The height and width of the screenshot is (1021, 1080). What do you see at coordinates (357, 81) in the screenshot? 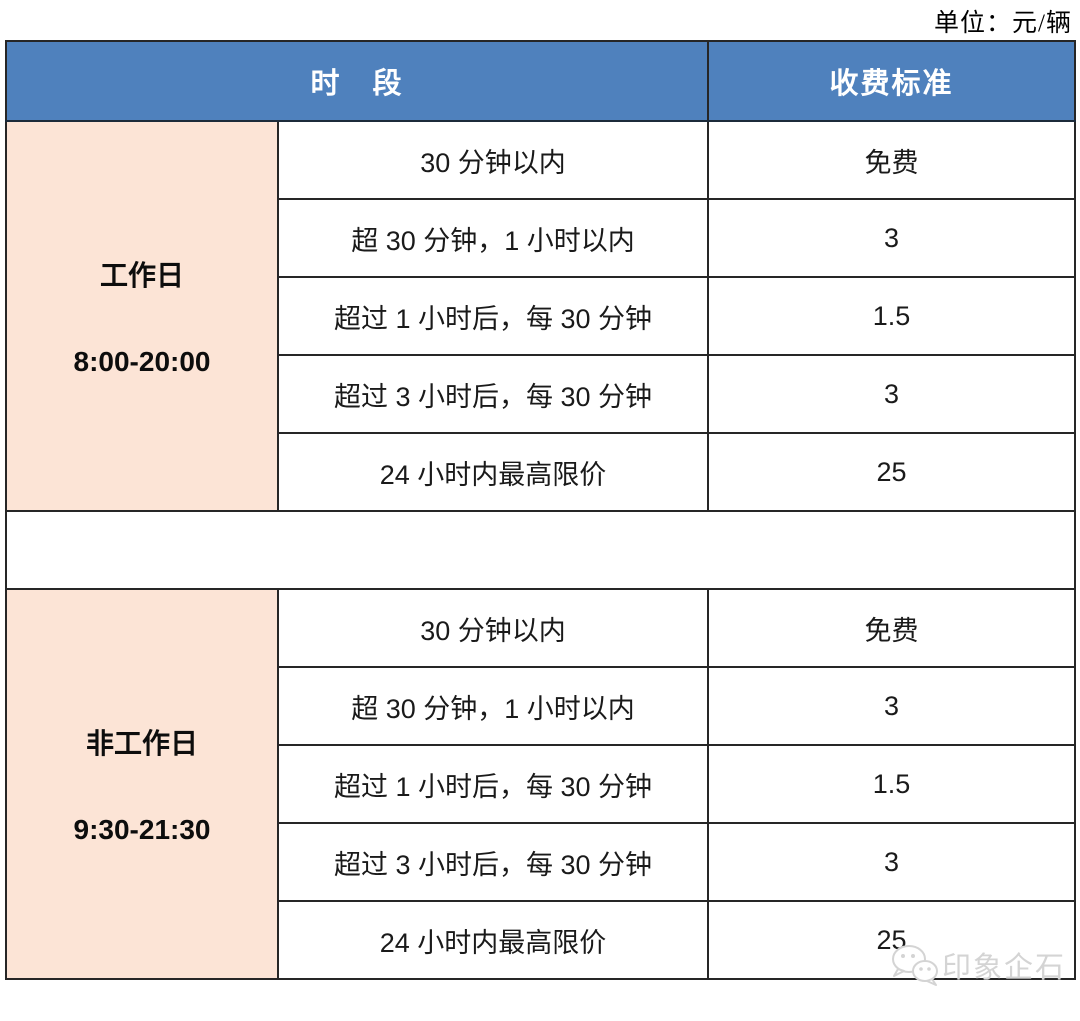
I see `header-time-period: 时 段` at bounding box center [357, 81].